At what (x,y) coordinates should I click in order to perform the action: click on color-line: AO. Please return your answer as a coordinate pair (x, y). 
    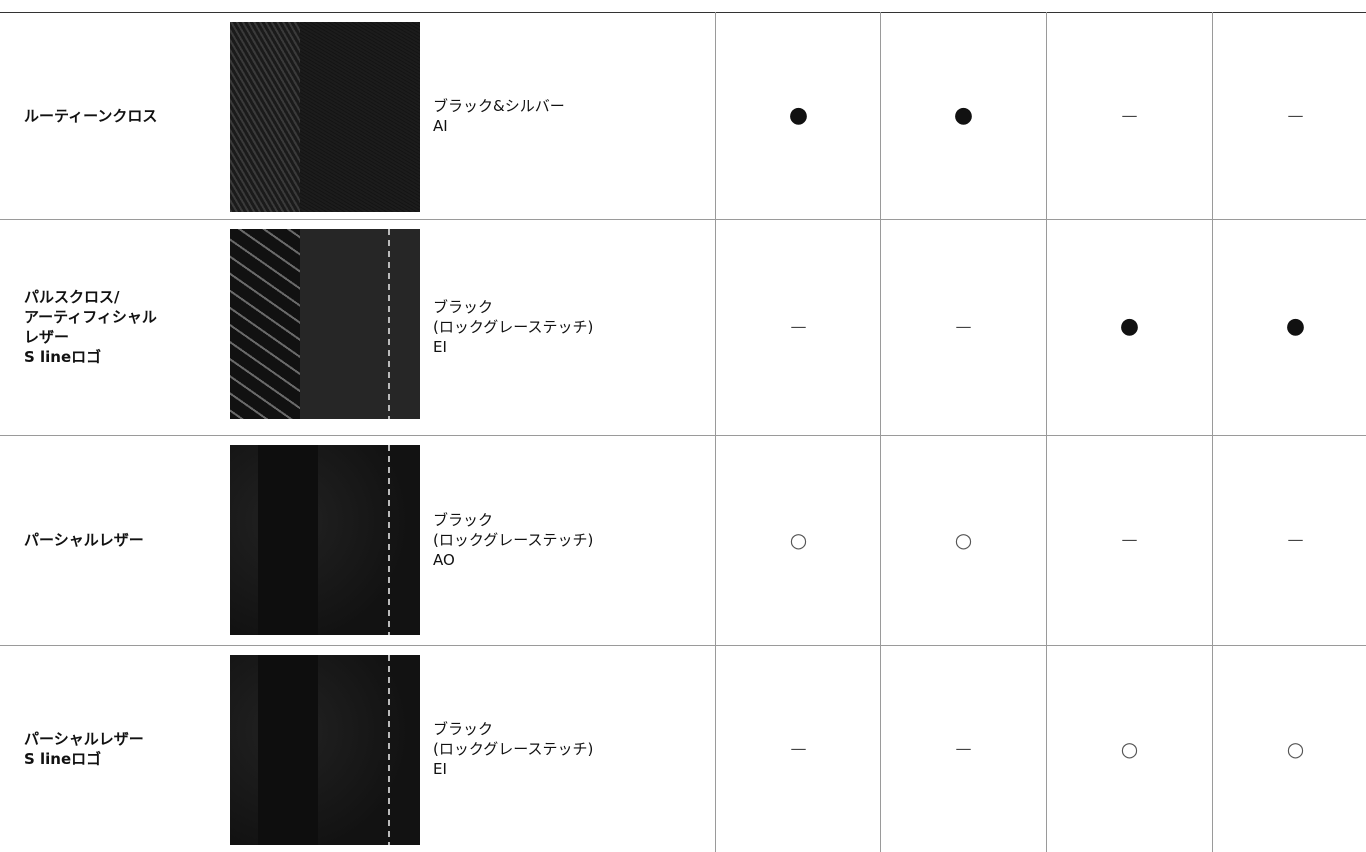
    Looking at the image, I should click on (444, 560).